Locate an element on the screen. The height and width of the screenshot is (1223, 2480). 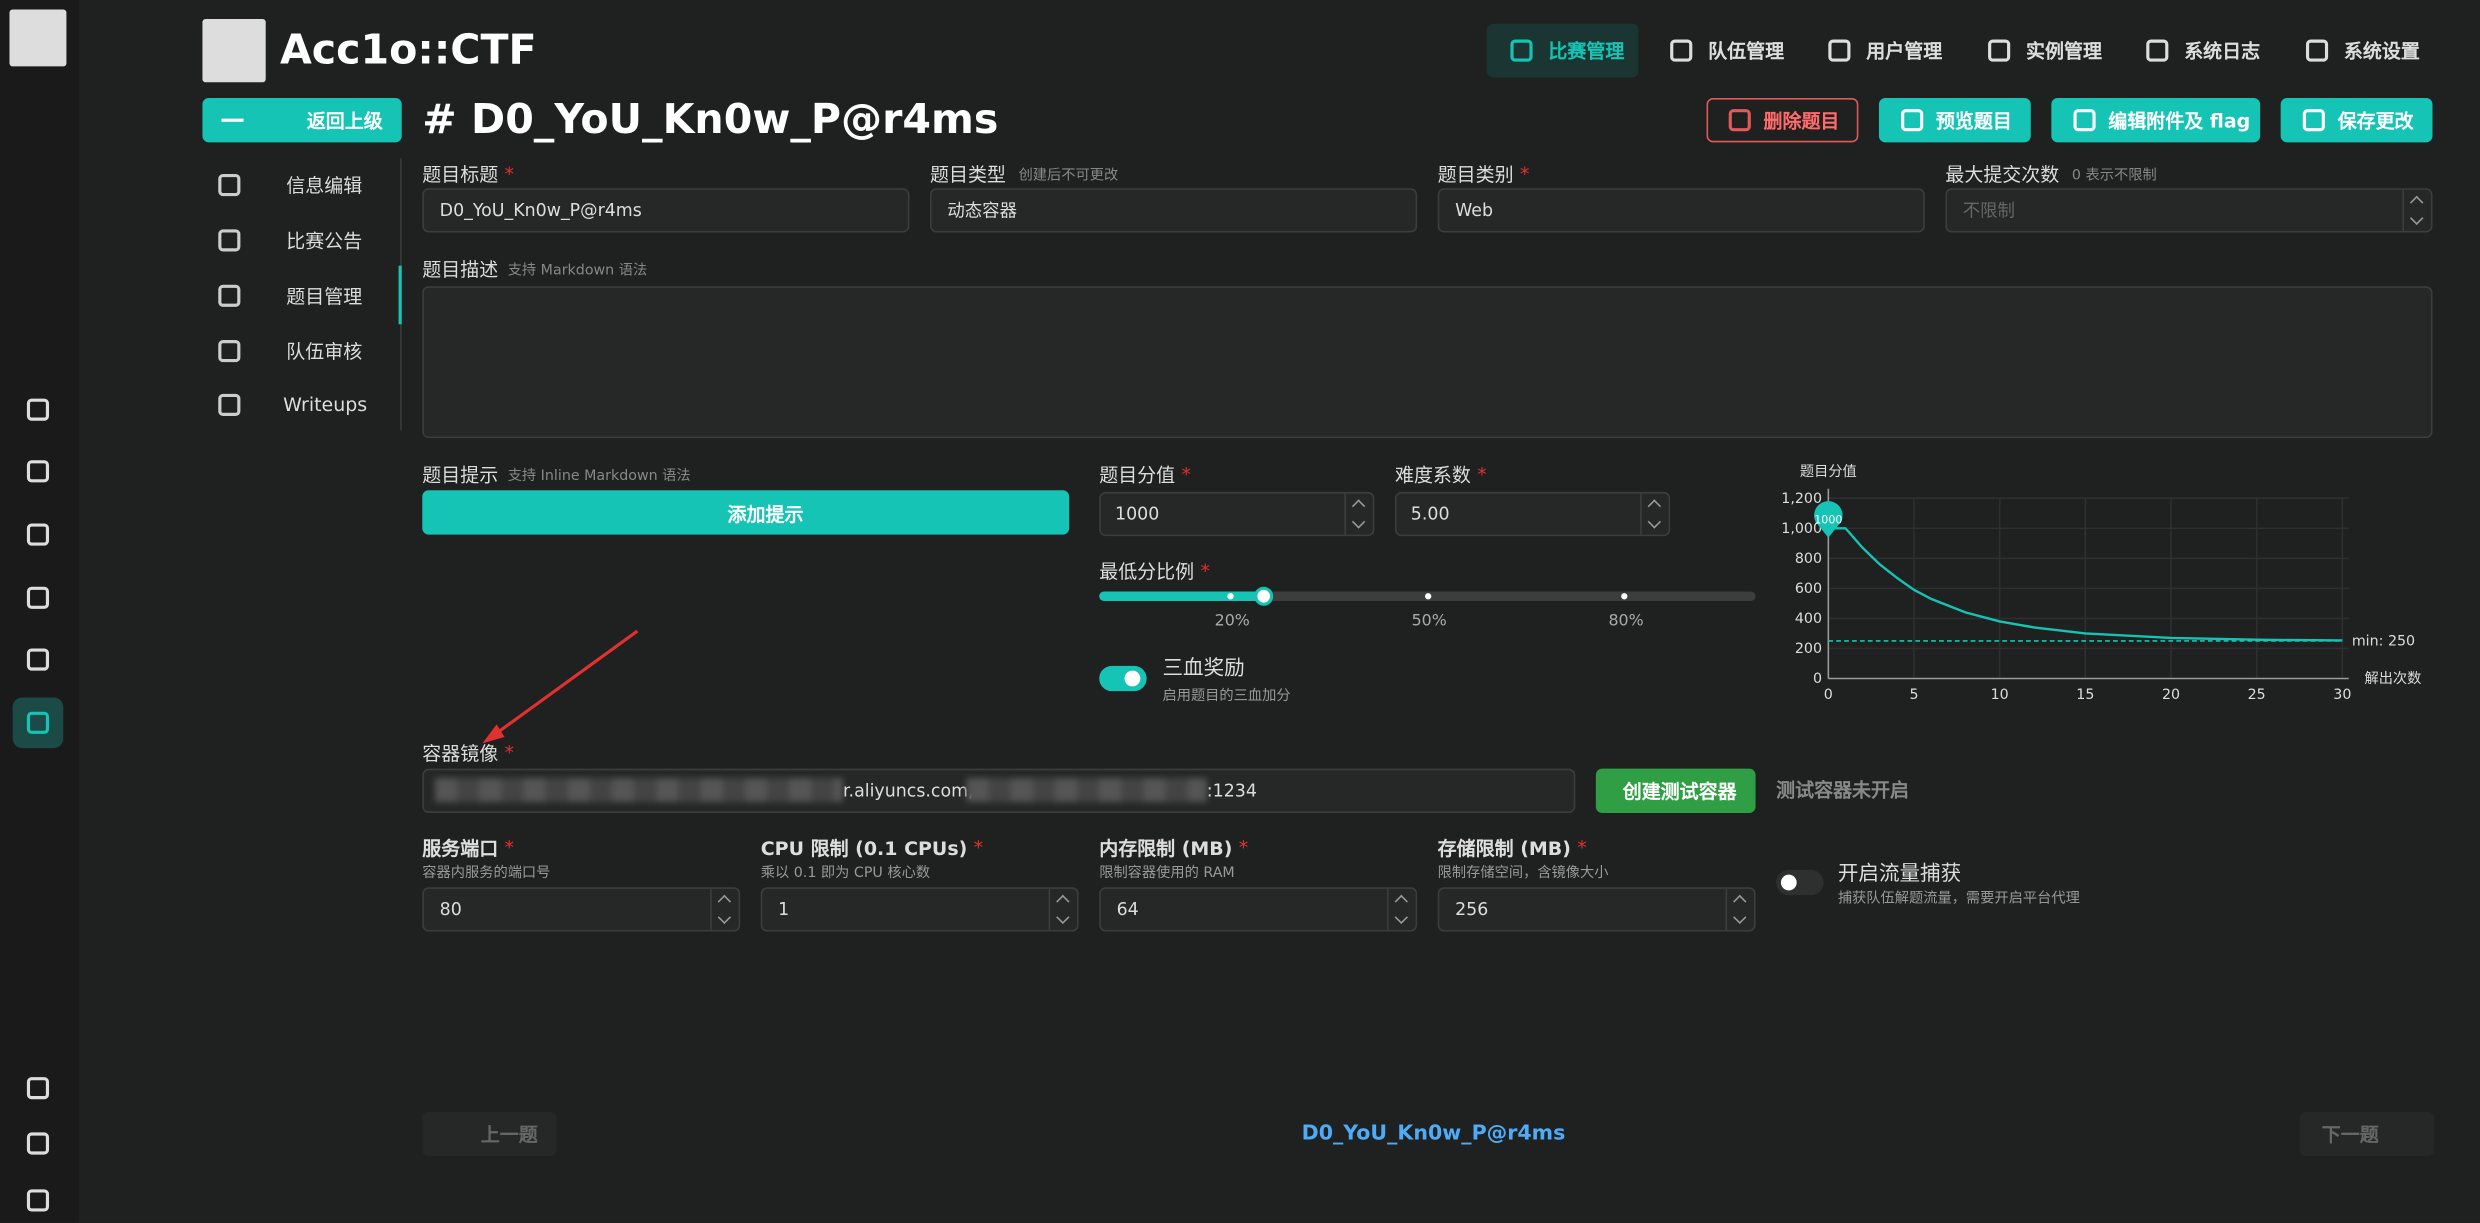
menu-item: 比赛公告 is located at coordinates (324, 241).